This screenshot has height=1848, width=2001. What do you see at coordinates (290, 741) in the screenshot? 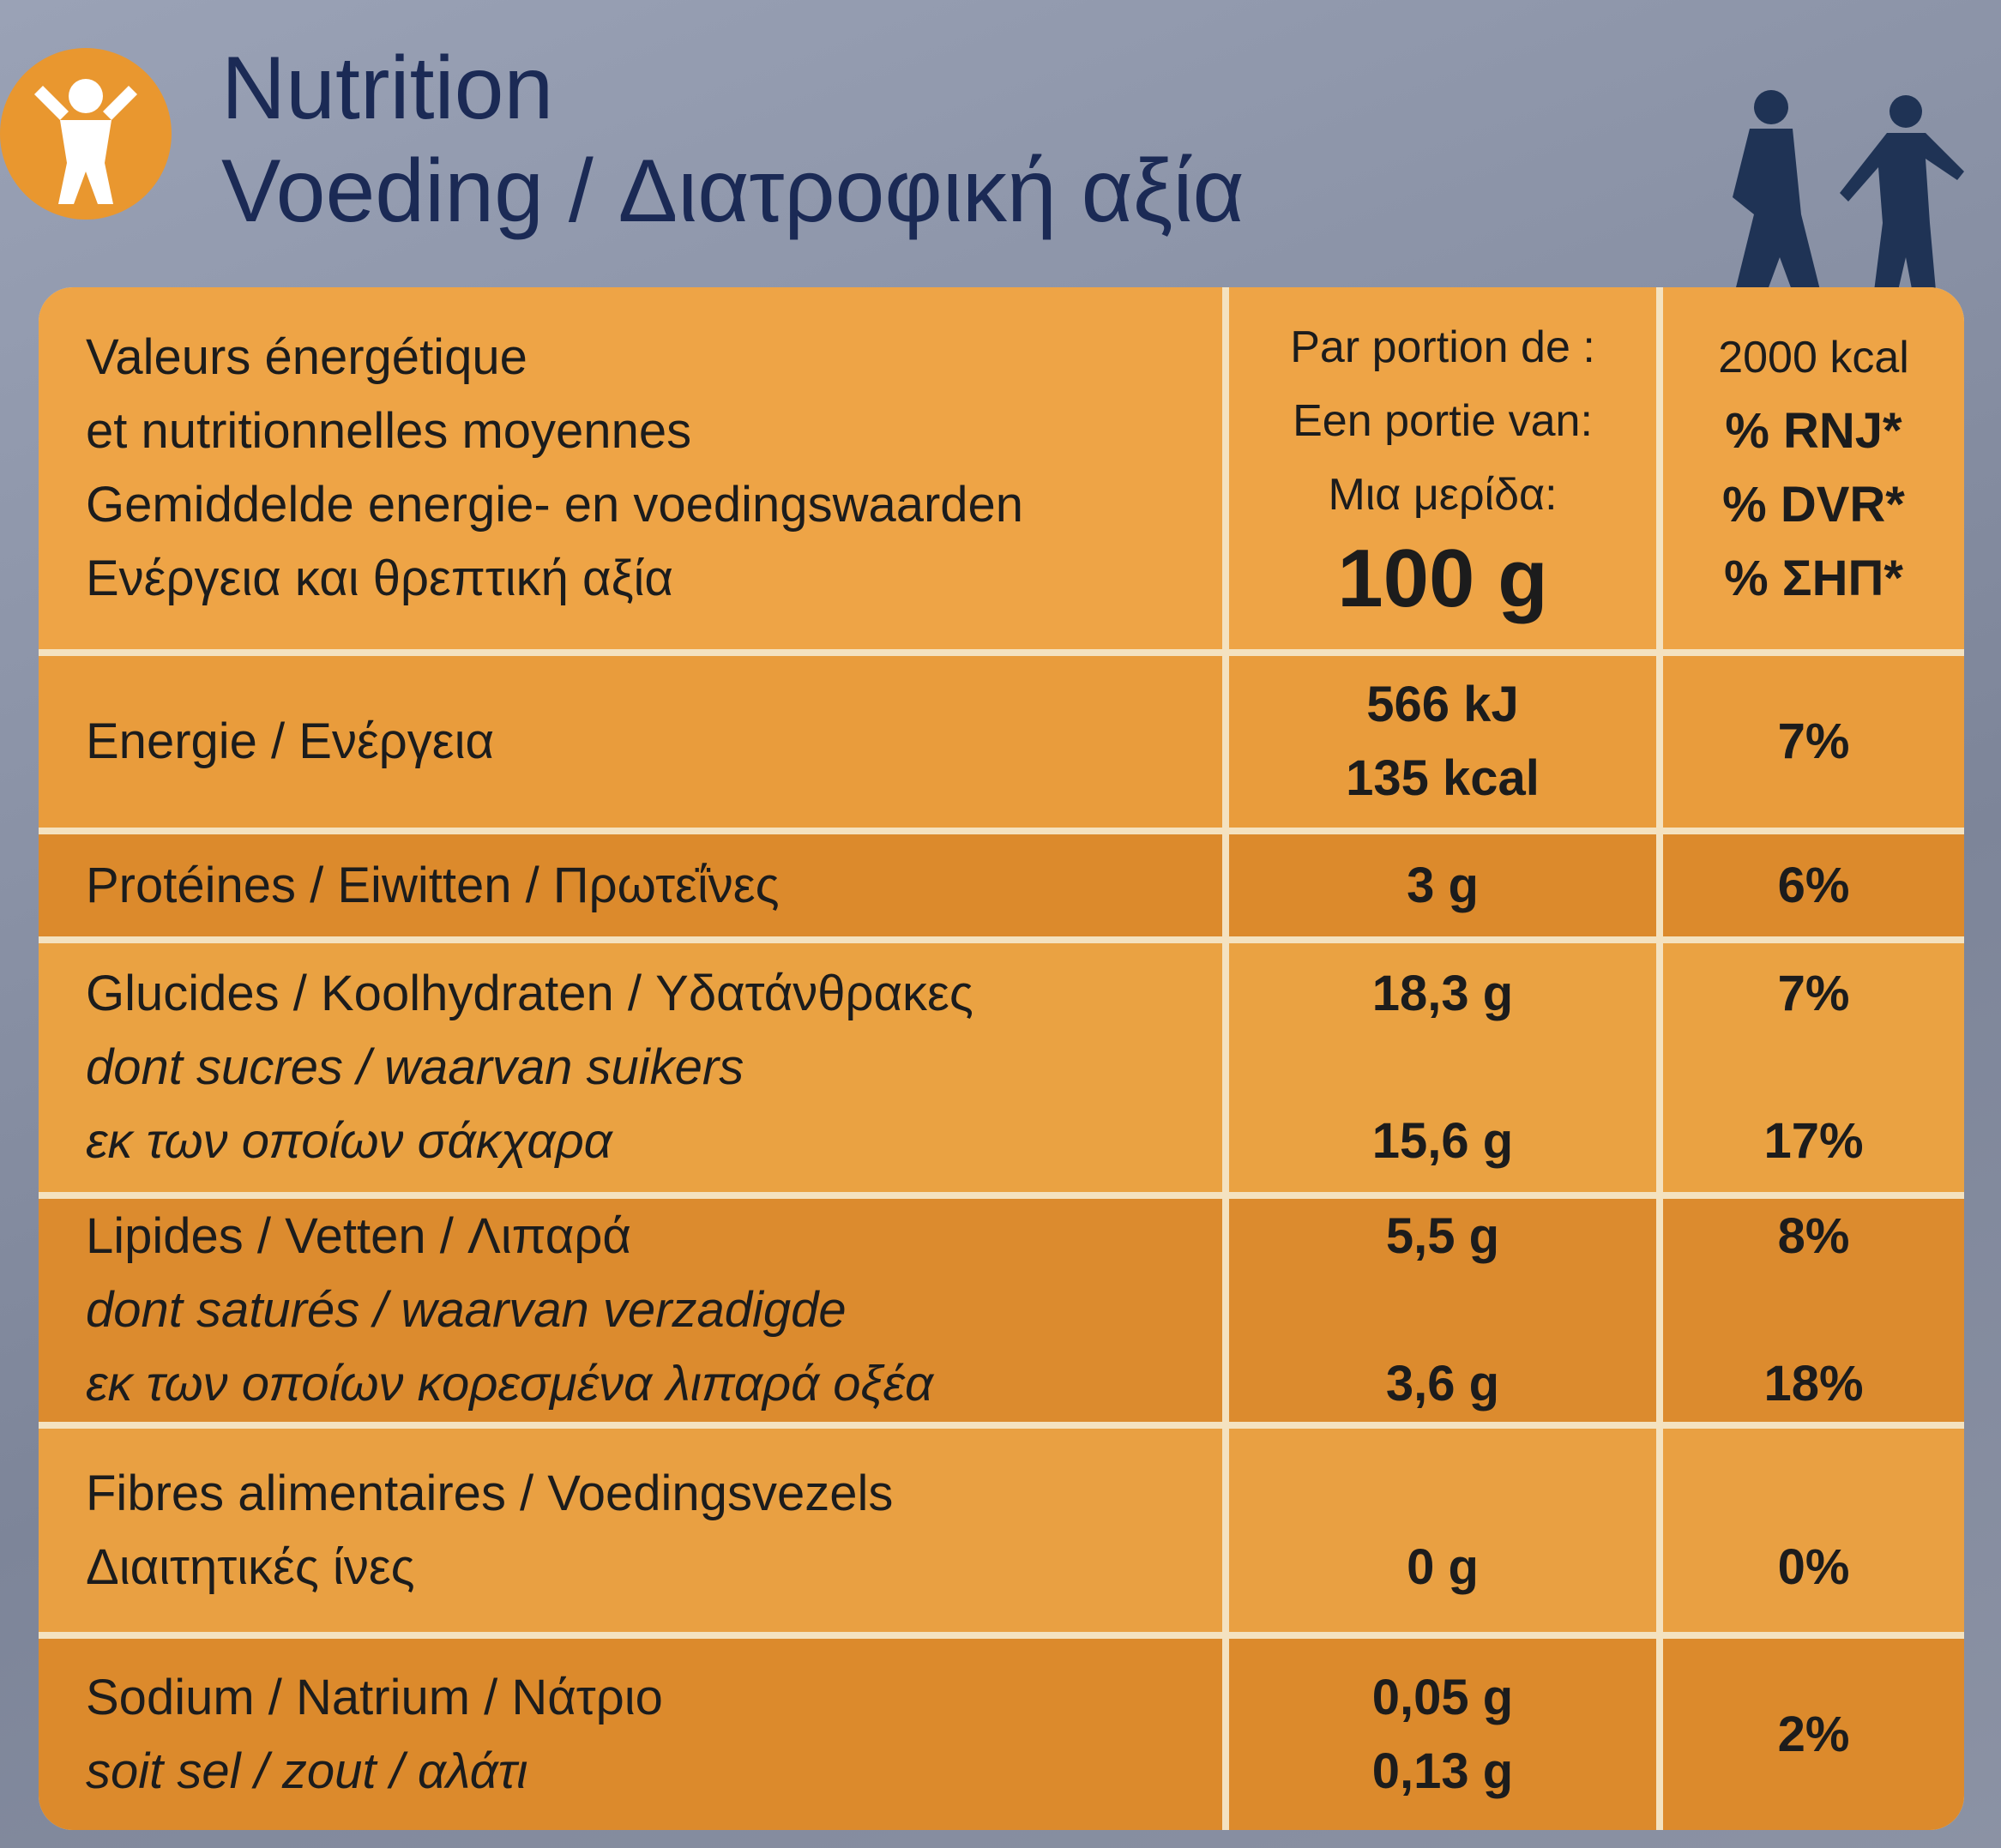
I see `label-line: Energie / Ενέργεια` at bounding box center [290, 741].